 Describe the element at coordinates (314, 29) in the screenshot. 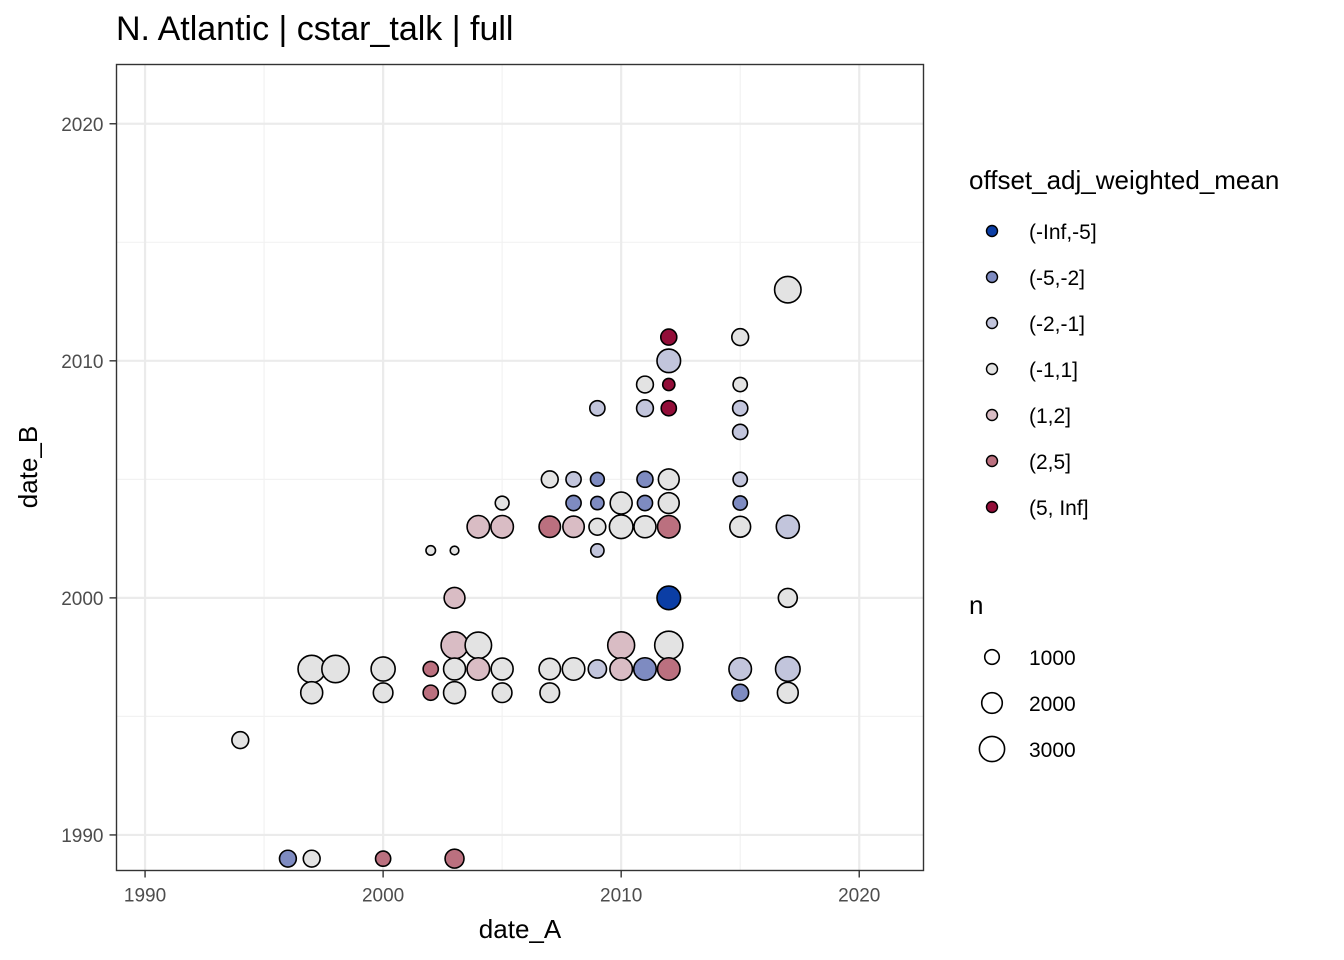

I see `chart-title: N. Atlantic | cstar_talk | full` at that location.